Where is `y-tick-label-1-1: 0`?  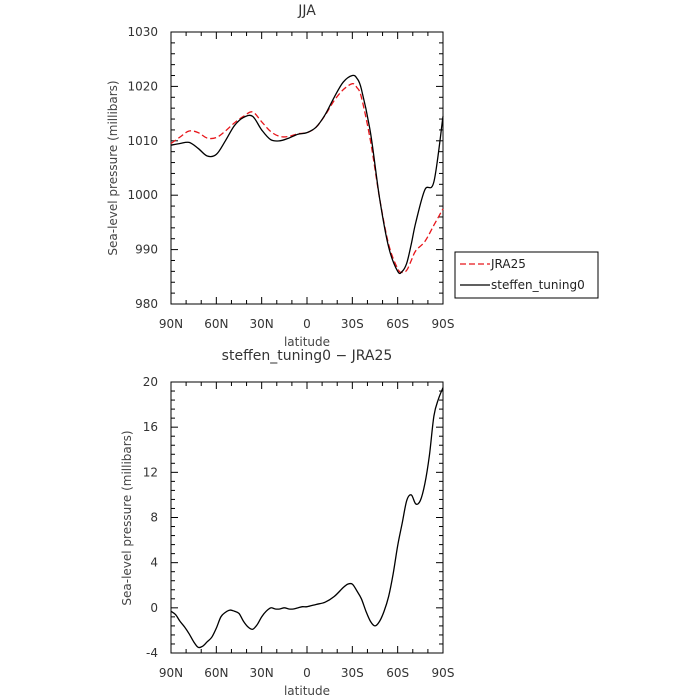
y-tick-label-1-1: 0 is located at coordinates (154, 608).